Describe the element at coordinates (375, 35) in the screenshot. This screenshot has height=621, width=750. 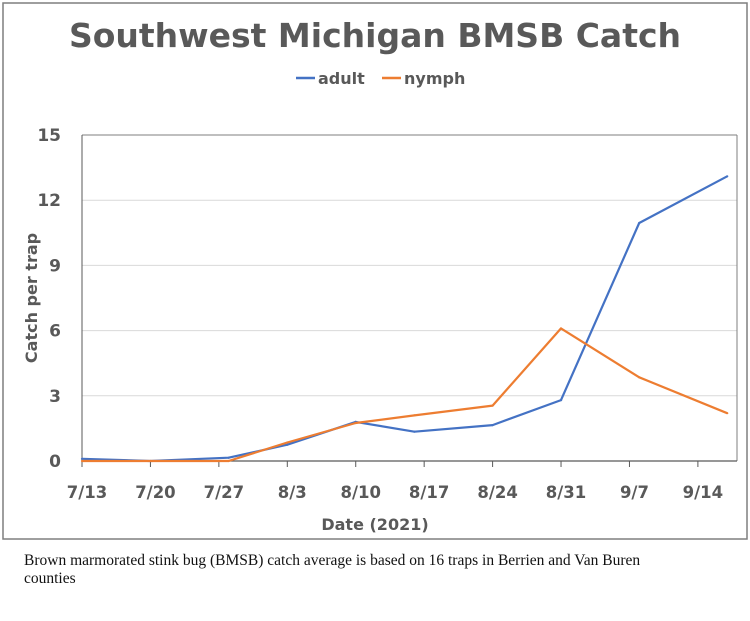
I see `chart-title: Southwest Michigan BMSB Catch` at that location.